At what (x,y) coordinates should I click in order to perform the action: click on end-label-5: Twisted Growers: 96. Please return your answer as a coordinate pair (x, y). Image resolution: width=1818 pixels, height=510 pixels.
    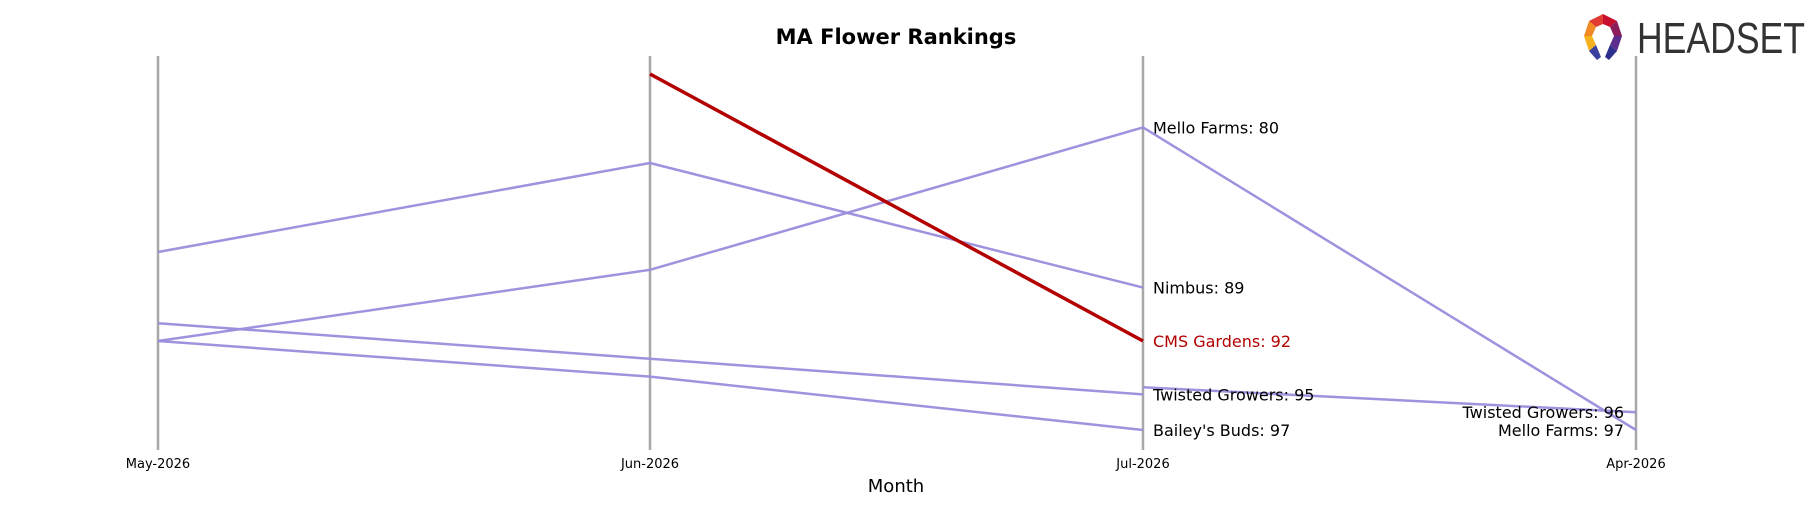
    Looking at the image, I should click on (1543, 412).